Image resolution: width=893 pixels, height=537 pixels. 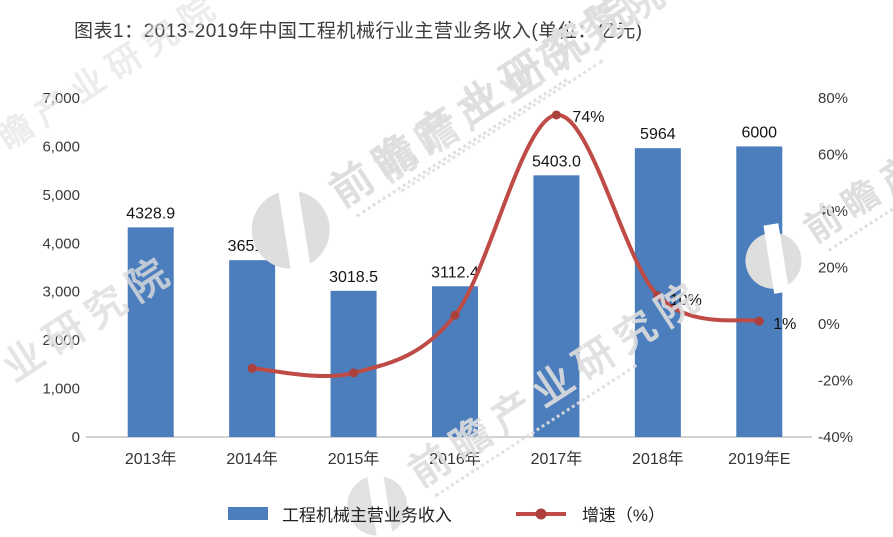 I want to click on left-axis-tick-label: 5,000, so click(x=61, y=195).